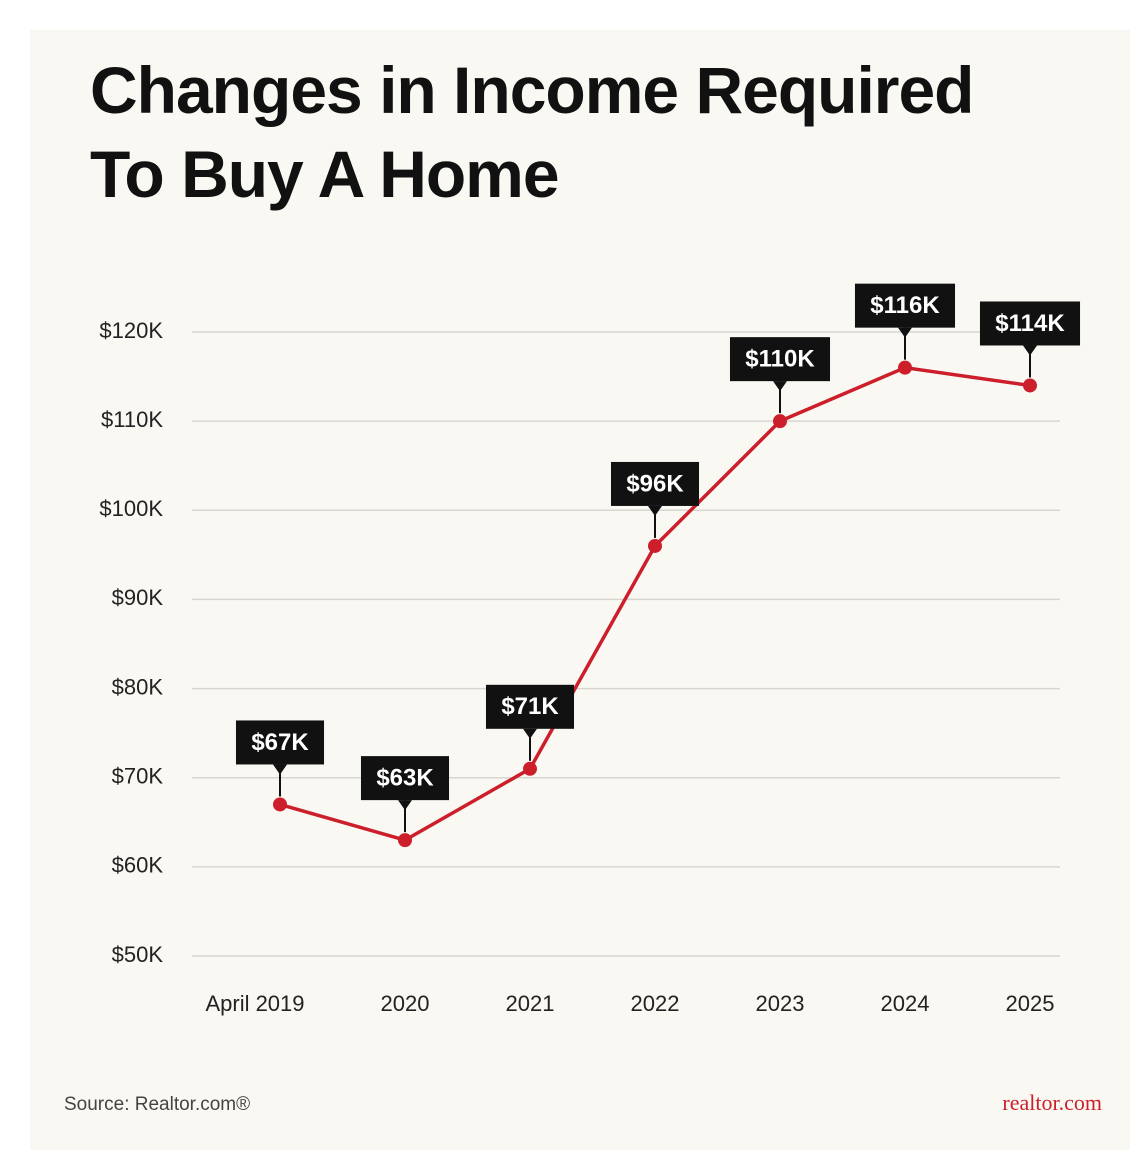  What do you see at coordinates (131, 330) in the screenshot?
I see `y-tick-label: $120K` at bounding box center [131, 330].